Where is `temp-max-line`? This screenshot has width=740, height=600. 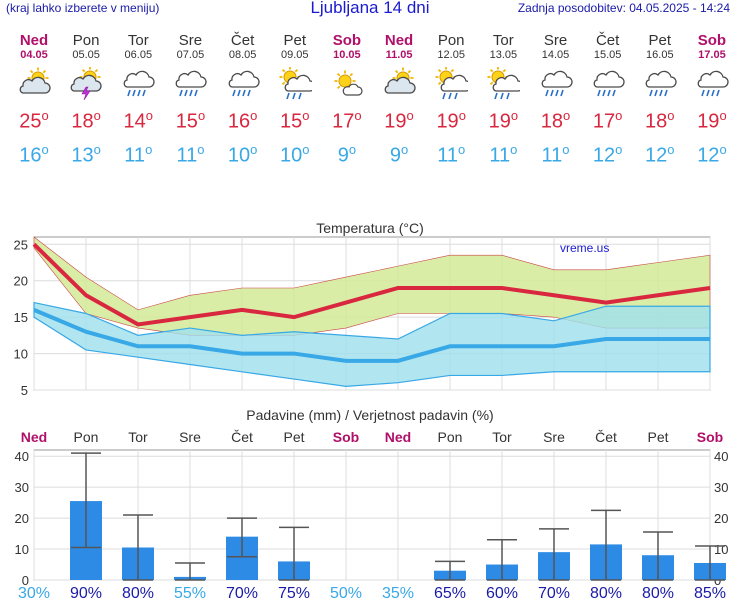 temp-max-line is located at coordinates (371, 284).